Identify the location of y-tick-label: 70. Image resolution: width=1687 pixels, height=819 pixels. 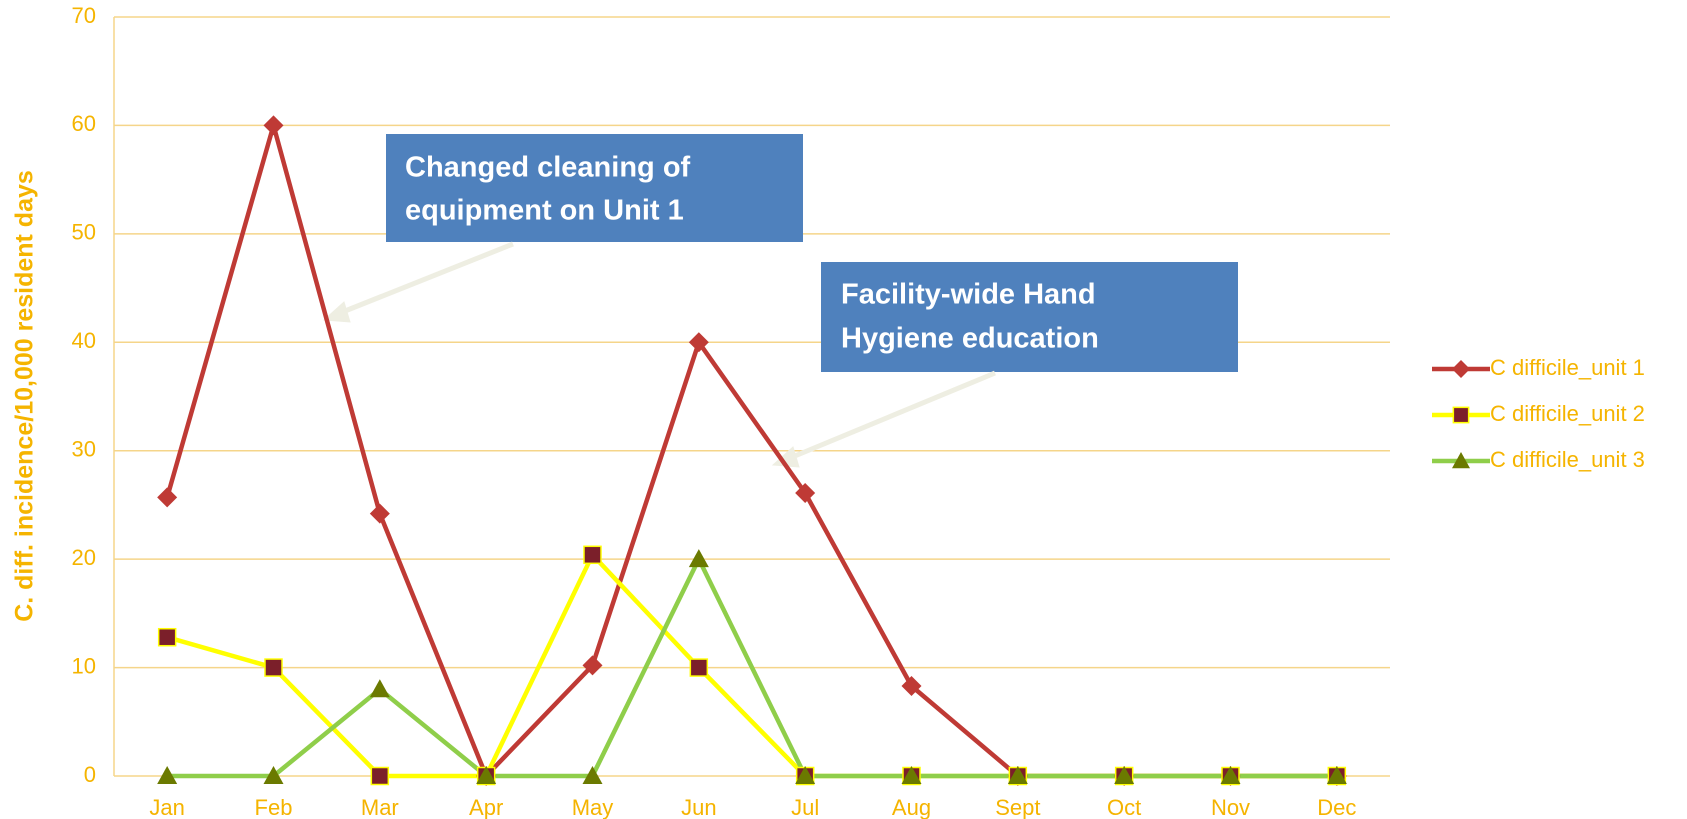
(84, 15).